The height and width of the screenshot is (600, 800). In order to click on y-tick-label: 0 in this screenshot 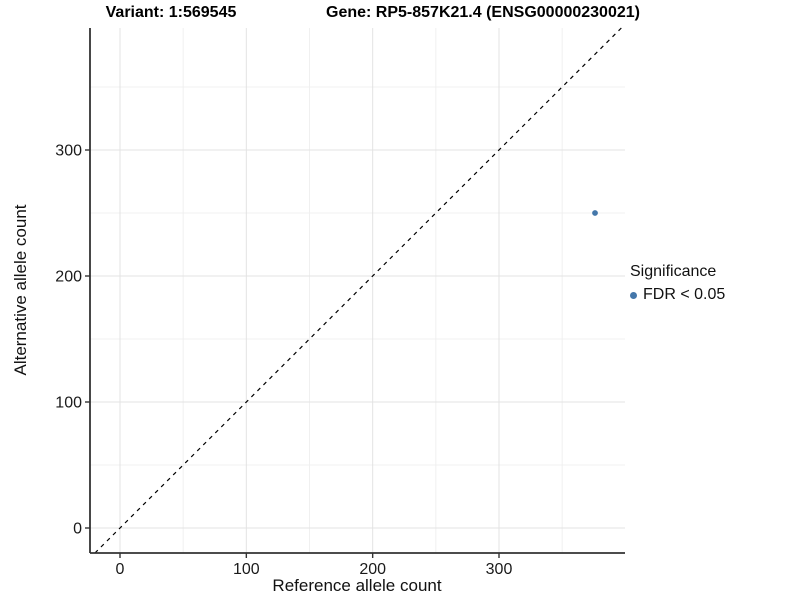, I will do `click(77, 529)`.